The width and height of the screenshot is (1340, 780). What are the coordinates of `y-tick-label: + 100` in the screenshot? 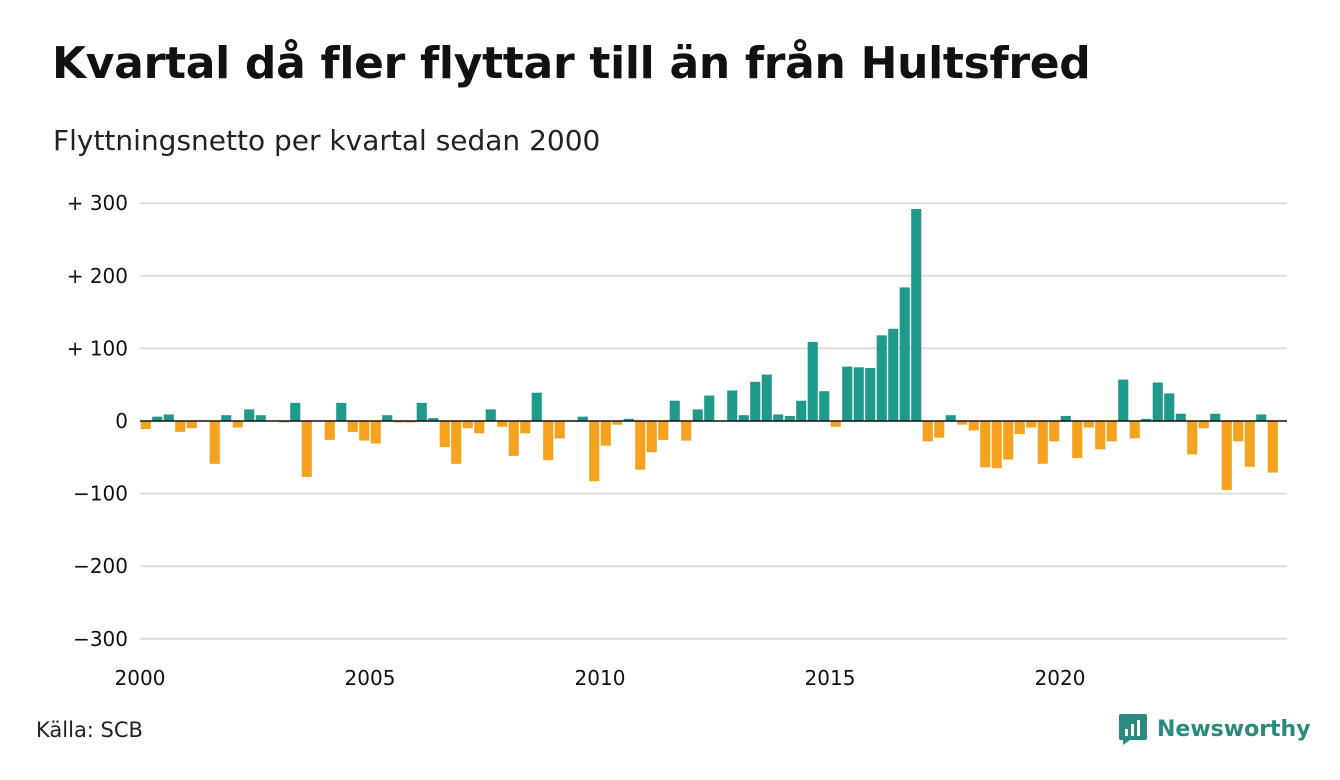 It's located at (97, 348).